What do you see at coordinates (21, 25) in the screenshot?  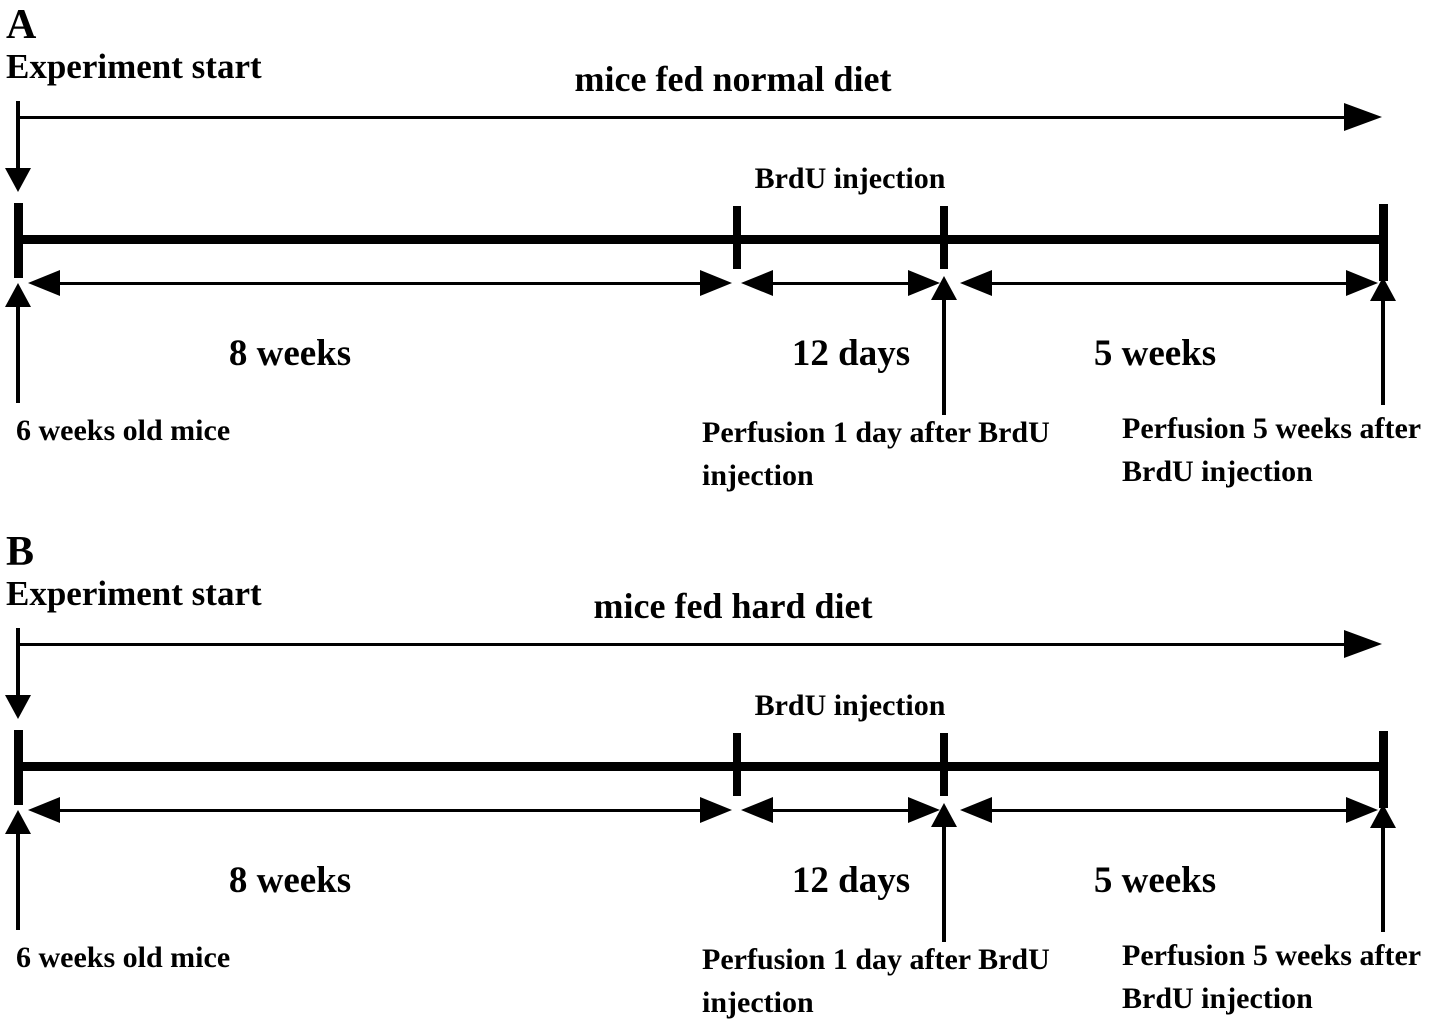 I see `panel-letter: A` at bounding box center [21, 25].